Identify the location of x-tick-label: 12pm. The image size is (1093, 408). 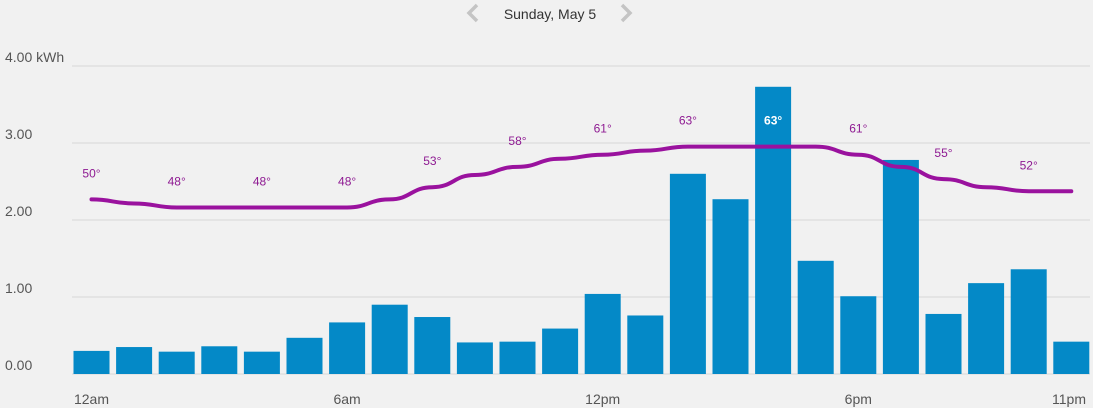
(602, 399).